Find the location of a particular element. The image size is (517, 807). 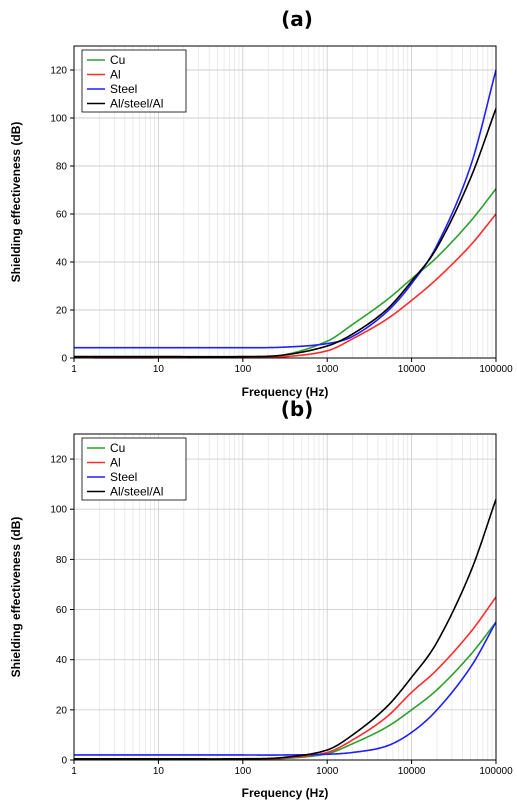

series-line-al is located at coordinates (285, 286).